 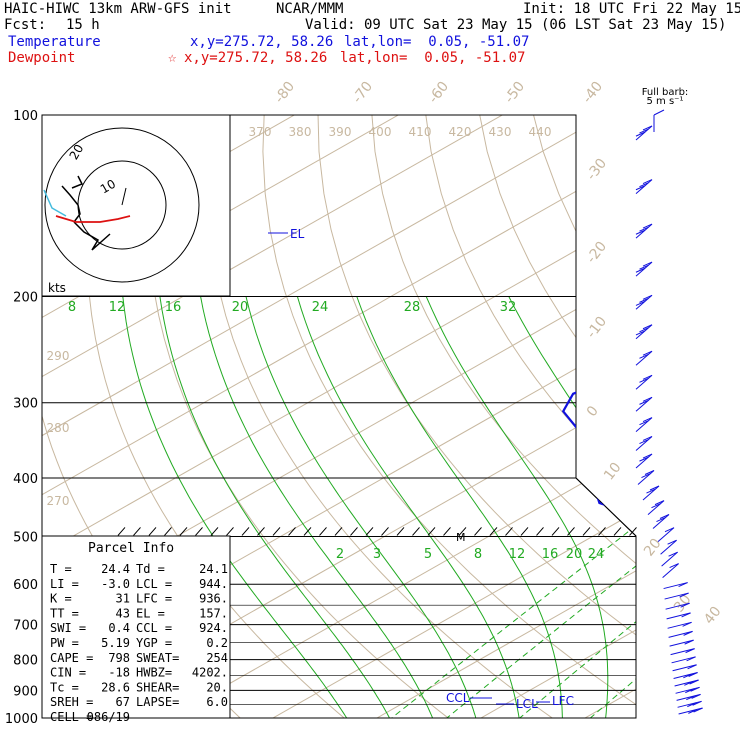 What do you see at coordinates (121, 205) in the screenshot?
I see `hodograph-rings` at bounding box center [121, 205].